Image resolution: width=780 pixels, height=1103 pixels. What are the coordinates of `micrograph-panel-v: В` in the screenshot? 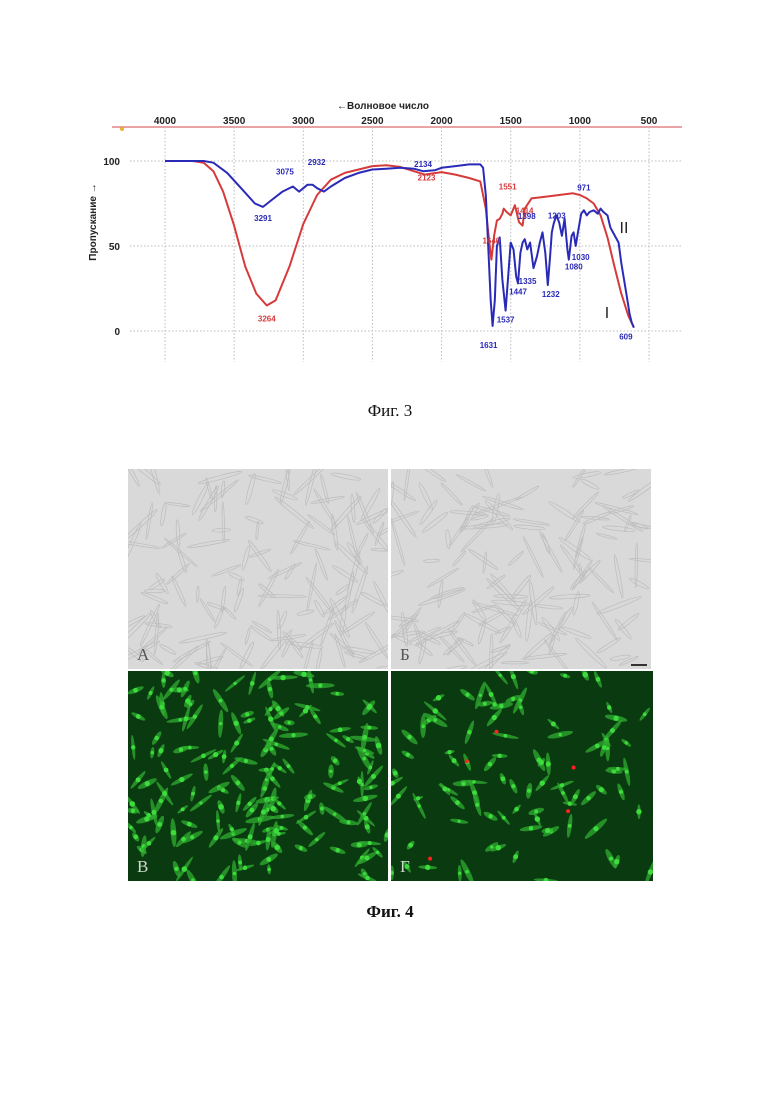 It's located at (258, 776).